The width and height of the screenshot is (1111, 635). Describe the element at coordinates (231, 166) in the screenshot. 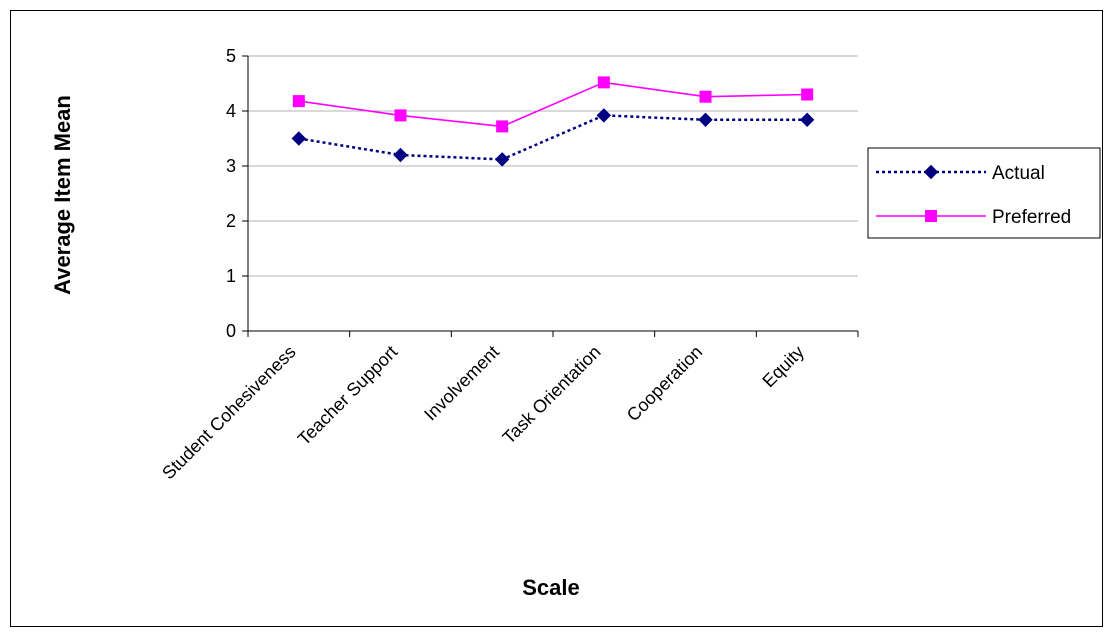

I see `y-tick-label: 3` at that location.